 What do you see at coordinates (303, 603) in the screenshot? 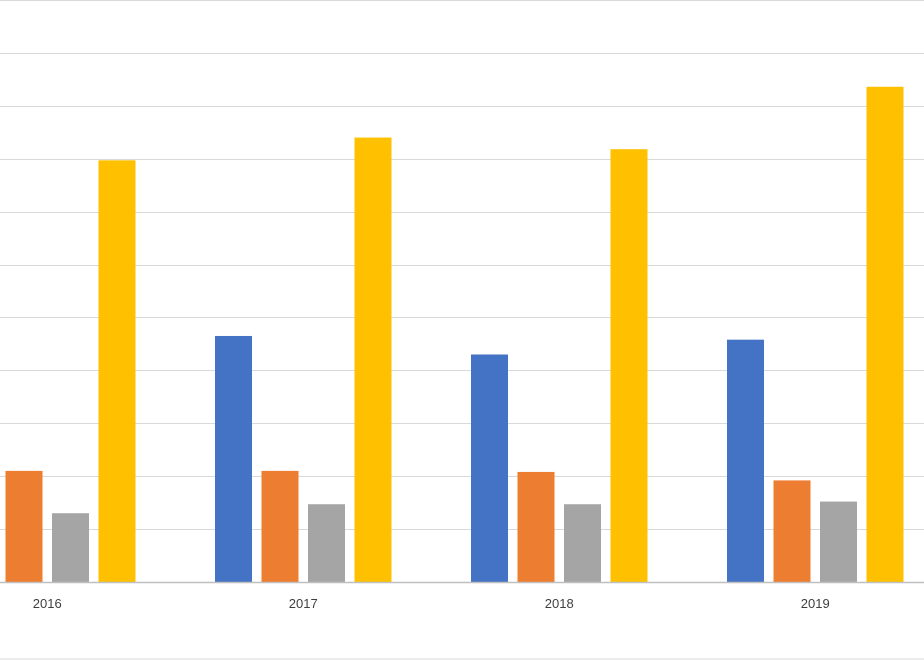
I see `x-tick-label: 2017` at bounding box center [303, 603].